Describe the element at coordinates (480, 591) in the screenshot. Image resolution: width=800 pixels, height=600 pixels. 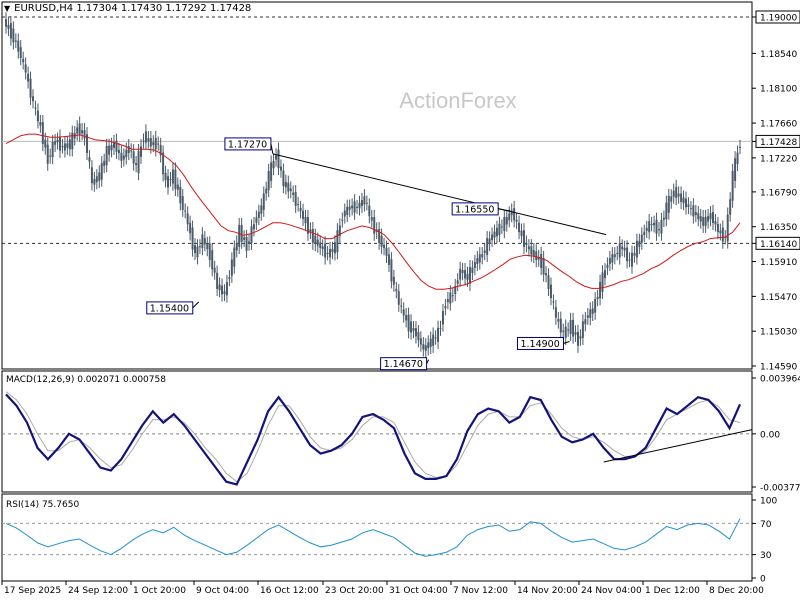
I see `x-tick-label: 7 Nov 12:00` at that location.